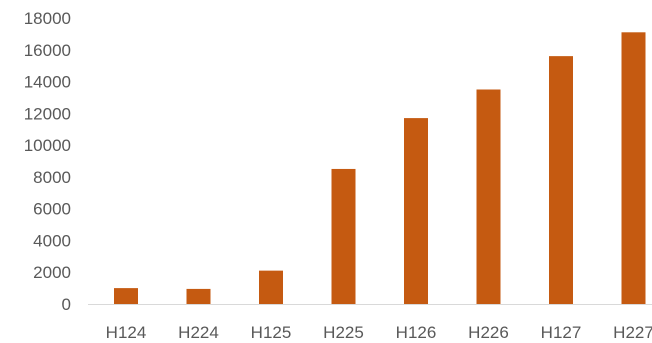  Describe the element at coordinates (47, 82) in the screenshot. I see `y-tick-label: 14000` at that location.